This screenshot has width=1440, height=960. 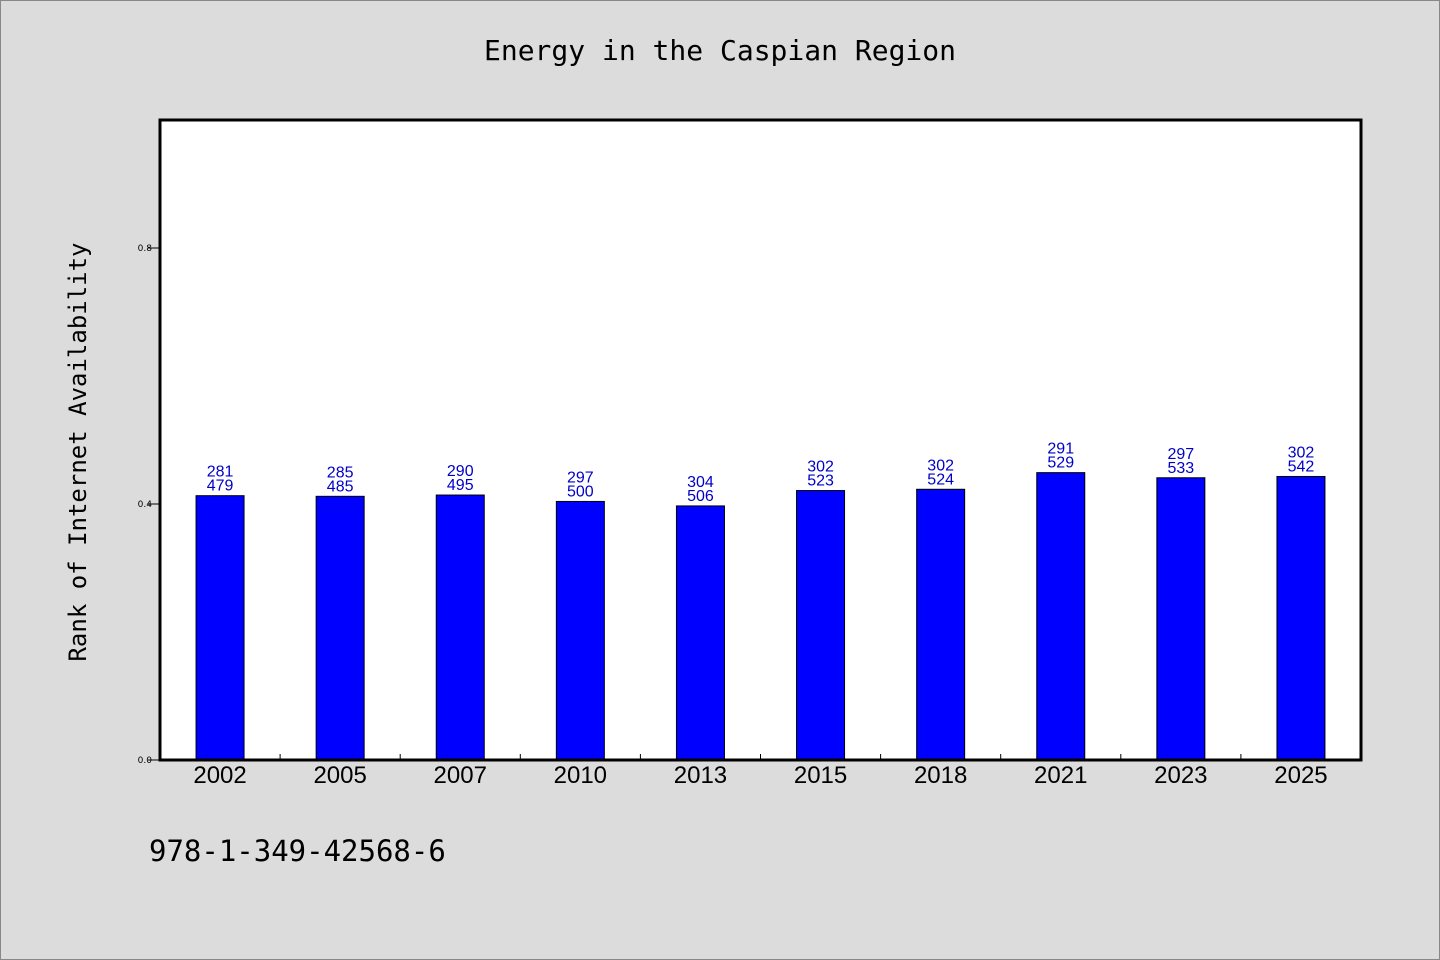 What do you see at coordinates (297, 851) in the screenshot?
I see `isbn-text: 978-1-349-42568-6` at bounding box center [297, 851].